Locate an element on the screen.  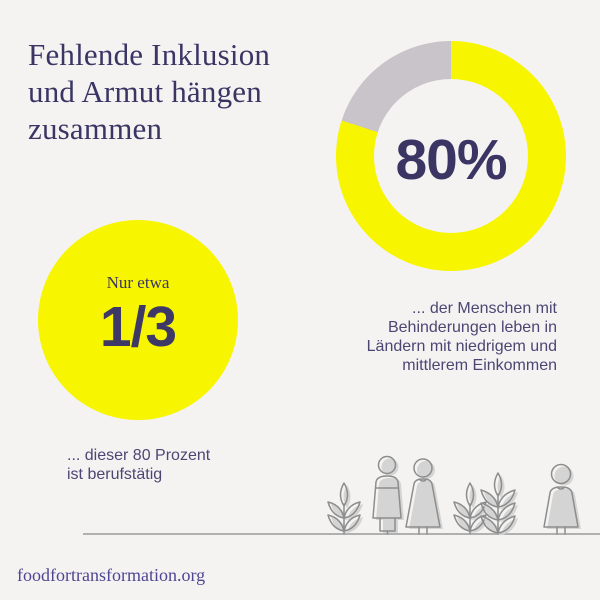
donut-center-label: 80% is located at coordinates (451, 160).